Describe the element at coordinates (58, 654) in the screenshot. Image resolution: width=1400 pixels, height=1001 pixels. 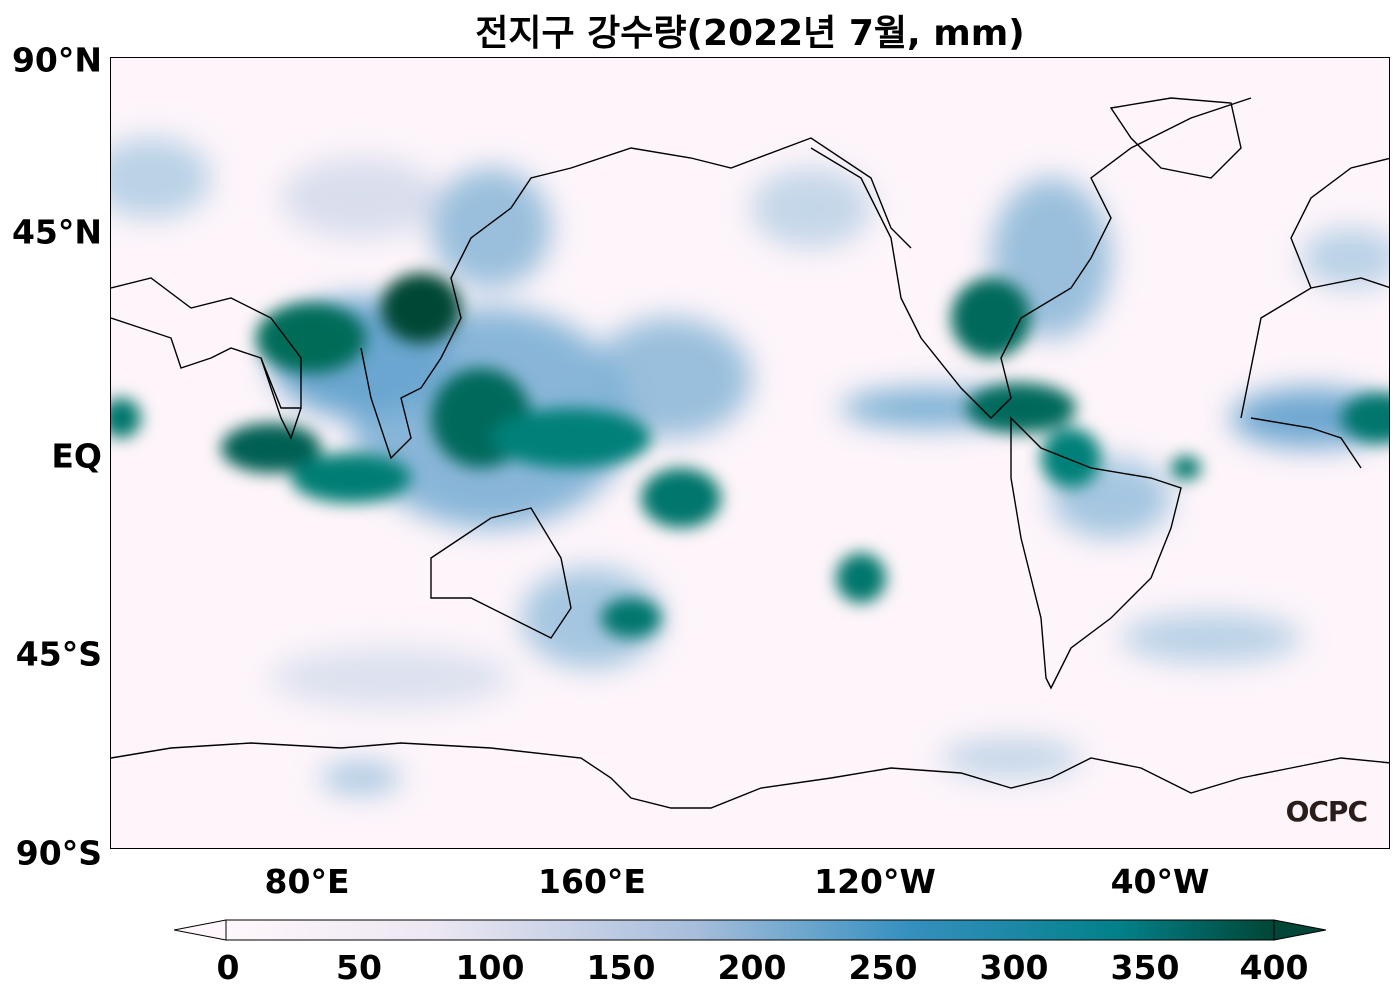
I see `y-tick-45s: 45°S` at that location.